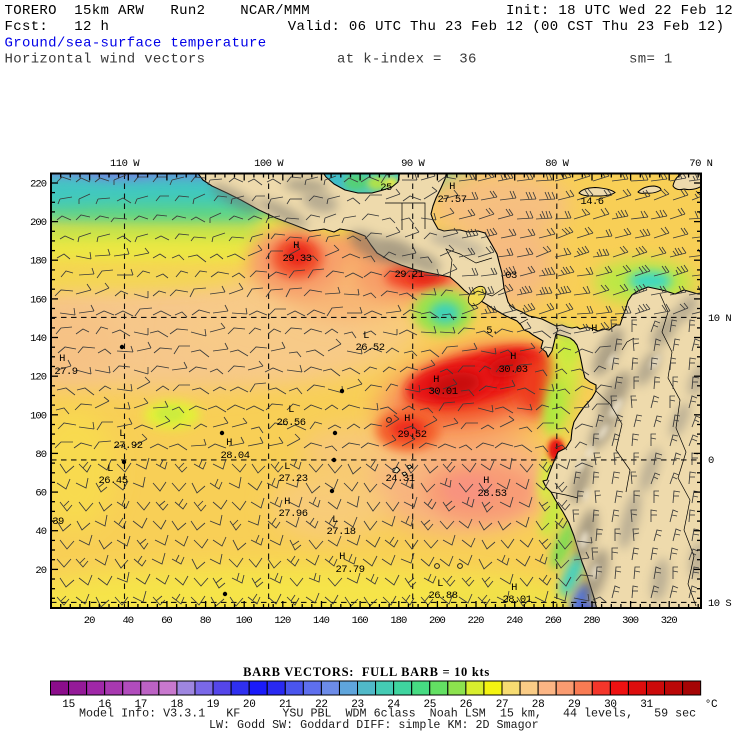 The height and width of the screenshot is (740, 740). What do you see at coordinates (275, 11) in the screenshot?
I see `svg-text: NCAR/MMM` at bounding box center [275, 11].